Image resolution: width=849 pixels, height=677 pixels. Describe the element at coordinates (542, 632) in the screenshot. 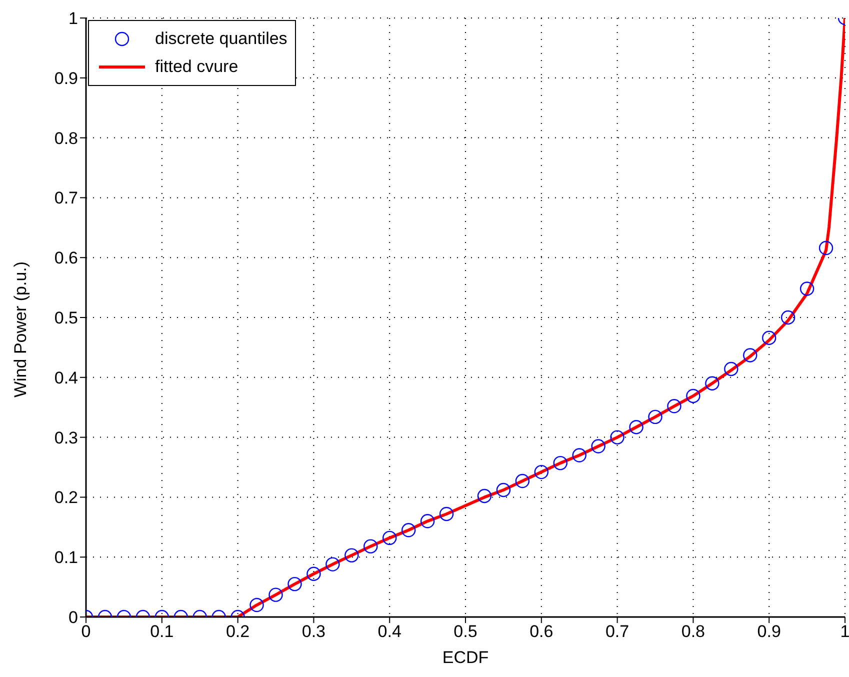

I see `x-tick-label: 0.6` at that location.